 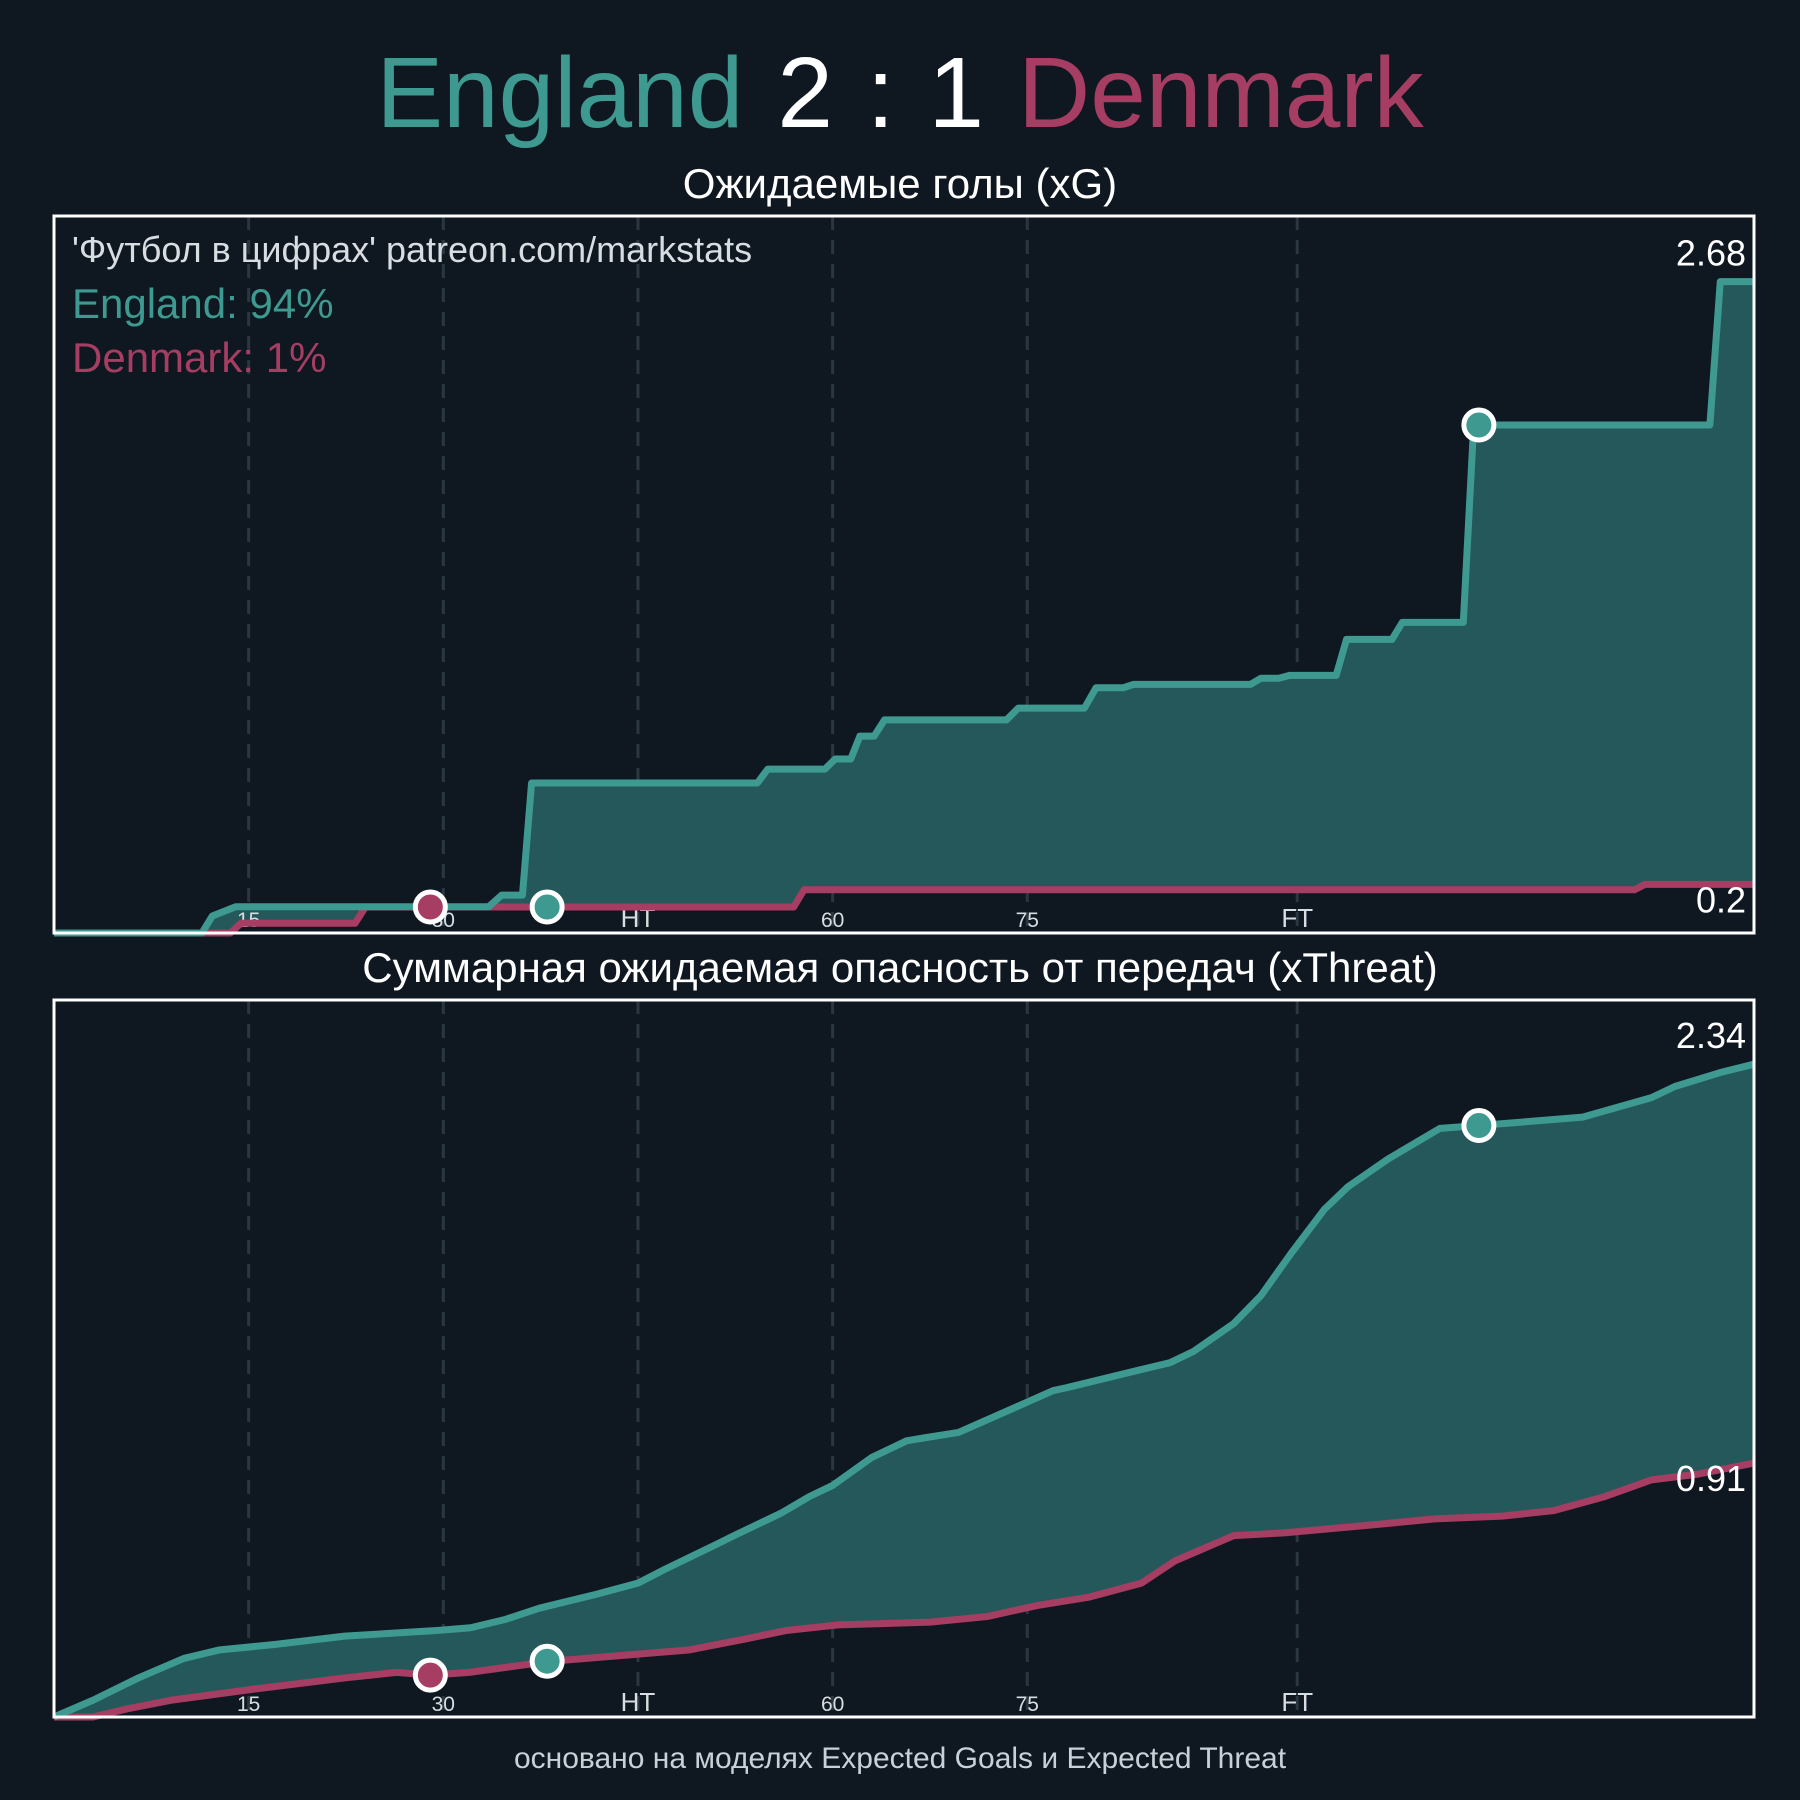 What do you see at coordinates (1220, 93) in the screenshot?
I see `away-team-name: Denmark` at bounding box center [1220, 93].